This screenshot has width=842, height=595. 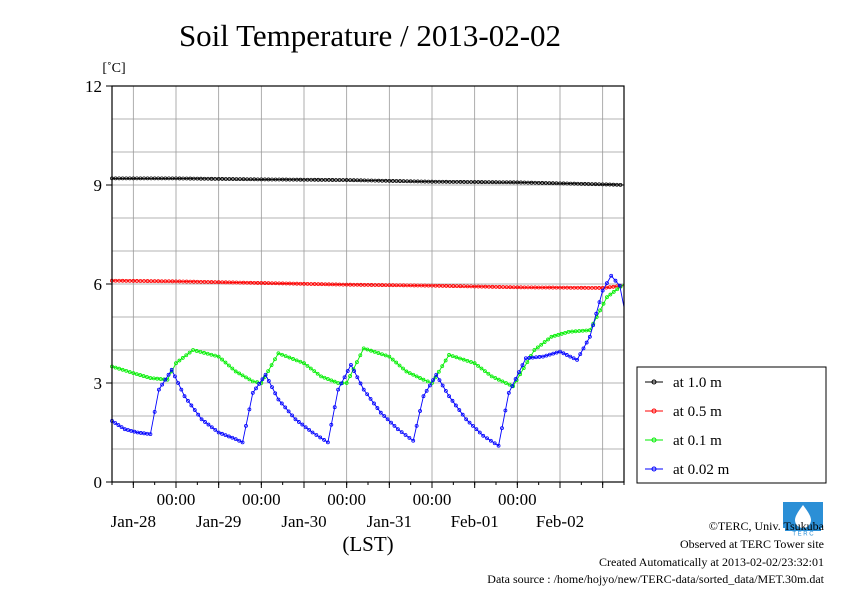 What do you see at coordinates (176, 499) in the screenshot?
I see `x-time-label: 00:00` at bounding box center [176, 499].